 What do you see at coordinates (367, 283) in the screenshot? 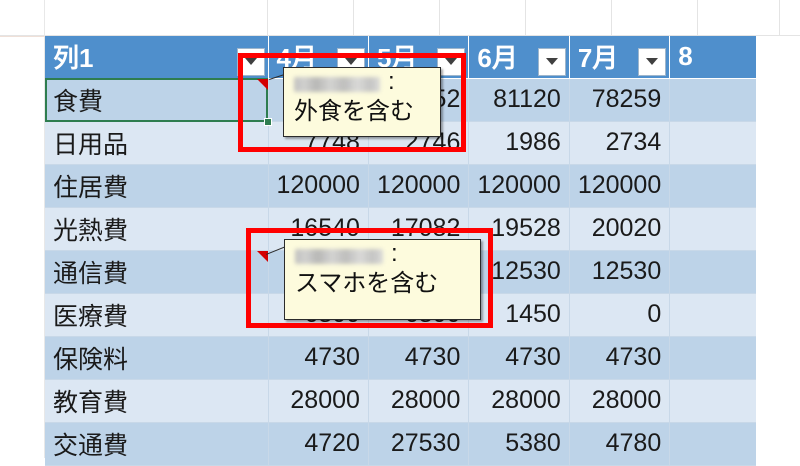
I see `comment-text: スマホを含む` at bounding box center [367, 283].